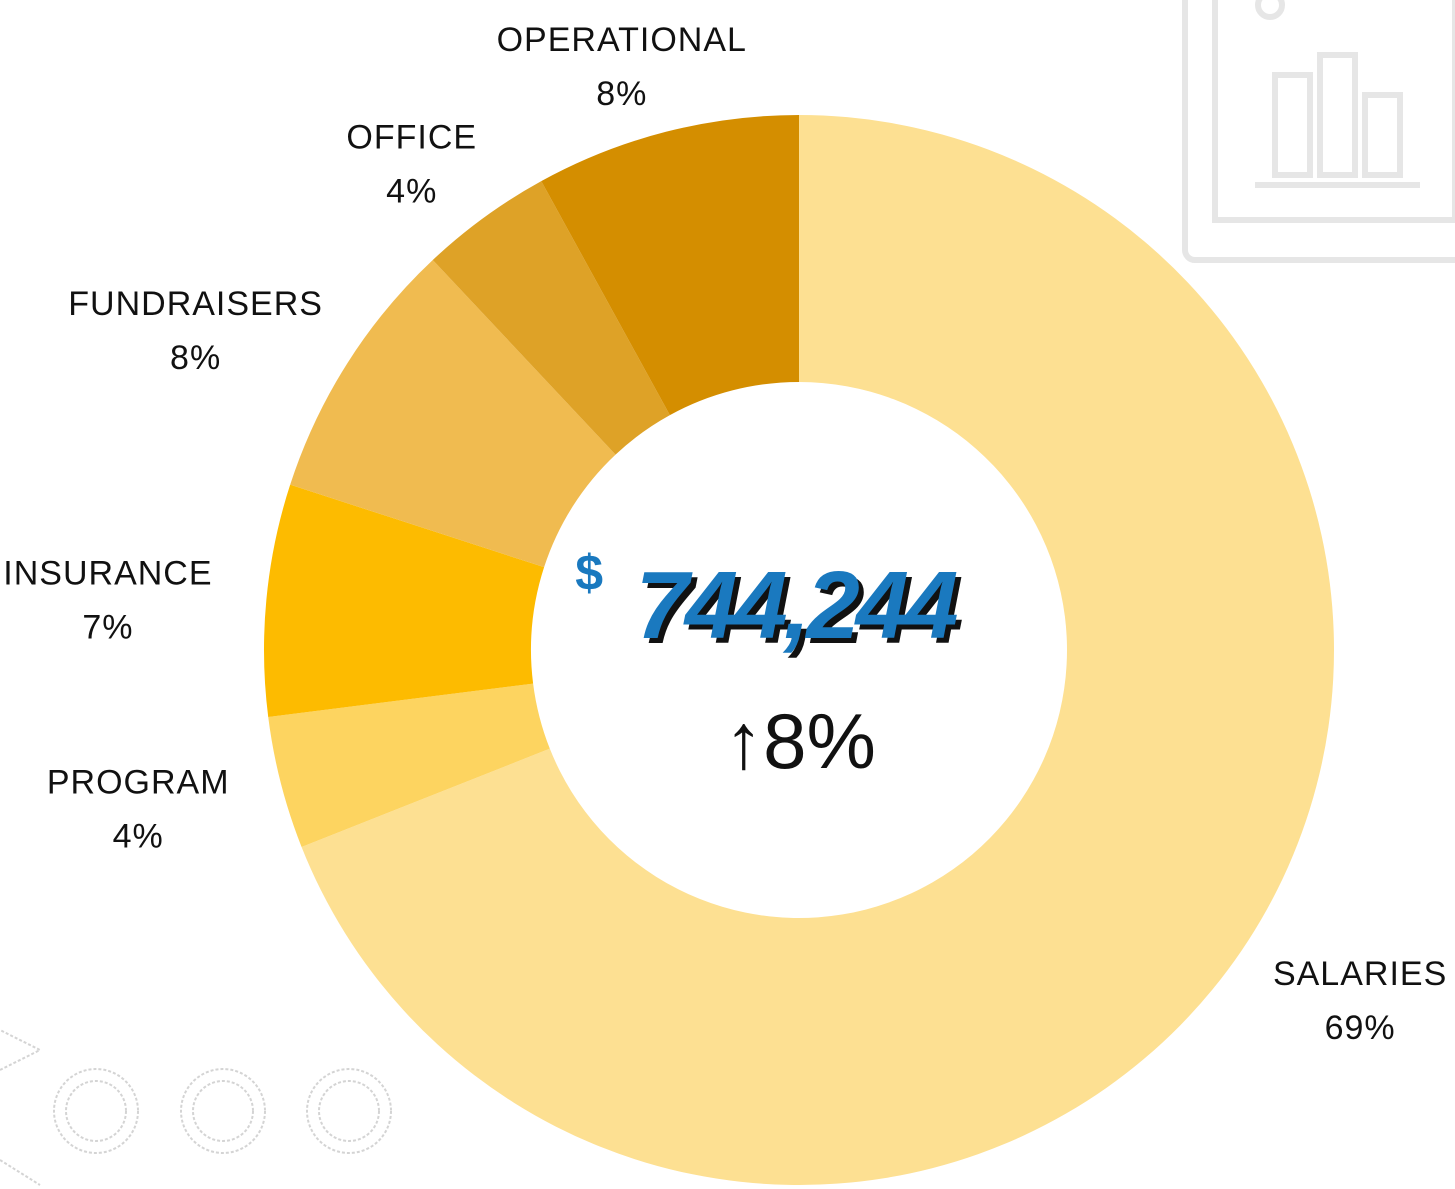 This screenshot has width=1455, height=1189. What do you see at coordinates (1360, 974) in the screenshot?
I see `category-label: SALARIES` at bounding box center [1360, 974].